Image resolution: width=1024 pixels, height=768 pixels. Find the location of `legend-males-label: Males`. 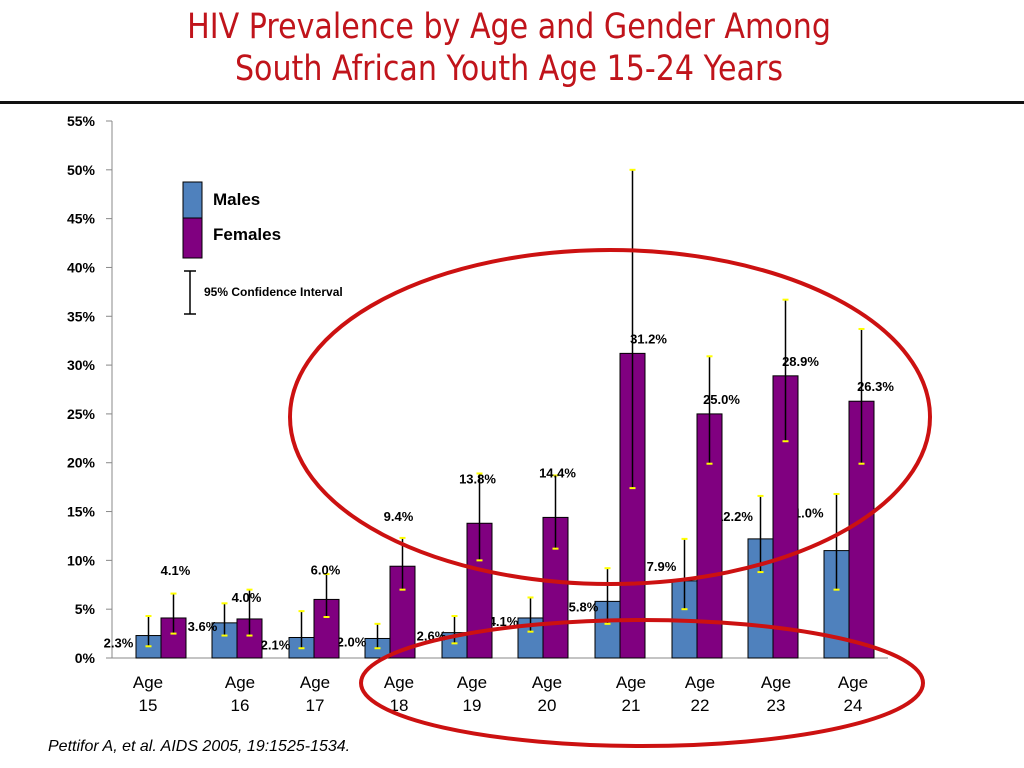

legend-males-label: Males is located at coordinates (236, 199).